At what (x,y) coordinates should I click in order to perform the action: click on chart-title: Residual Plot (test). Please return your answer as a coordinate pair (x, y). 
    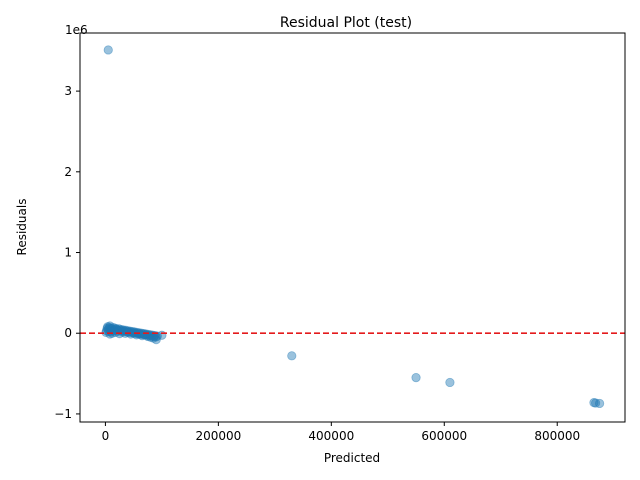
    Looking at the image, I should click on (346, 23).